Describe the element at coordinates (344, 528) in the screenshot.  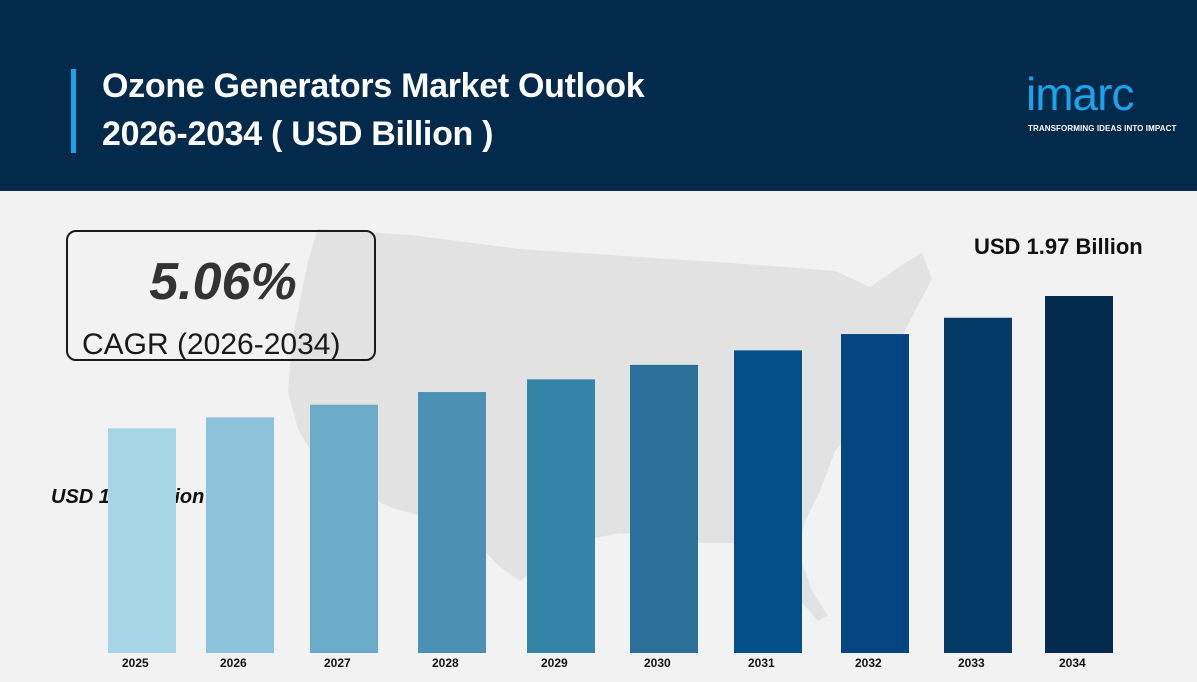
I see `bar-2027` at that location.